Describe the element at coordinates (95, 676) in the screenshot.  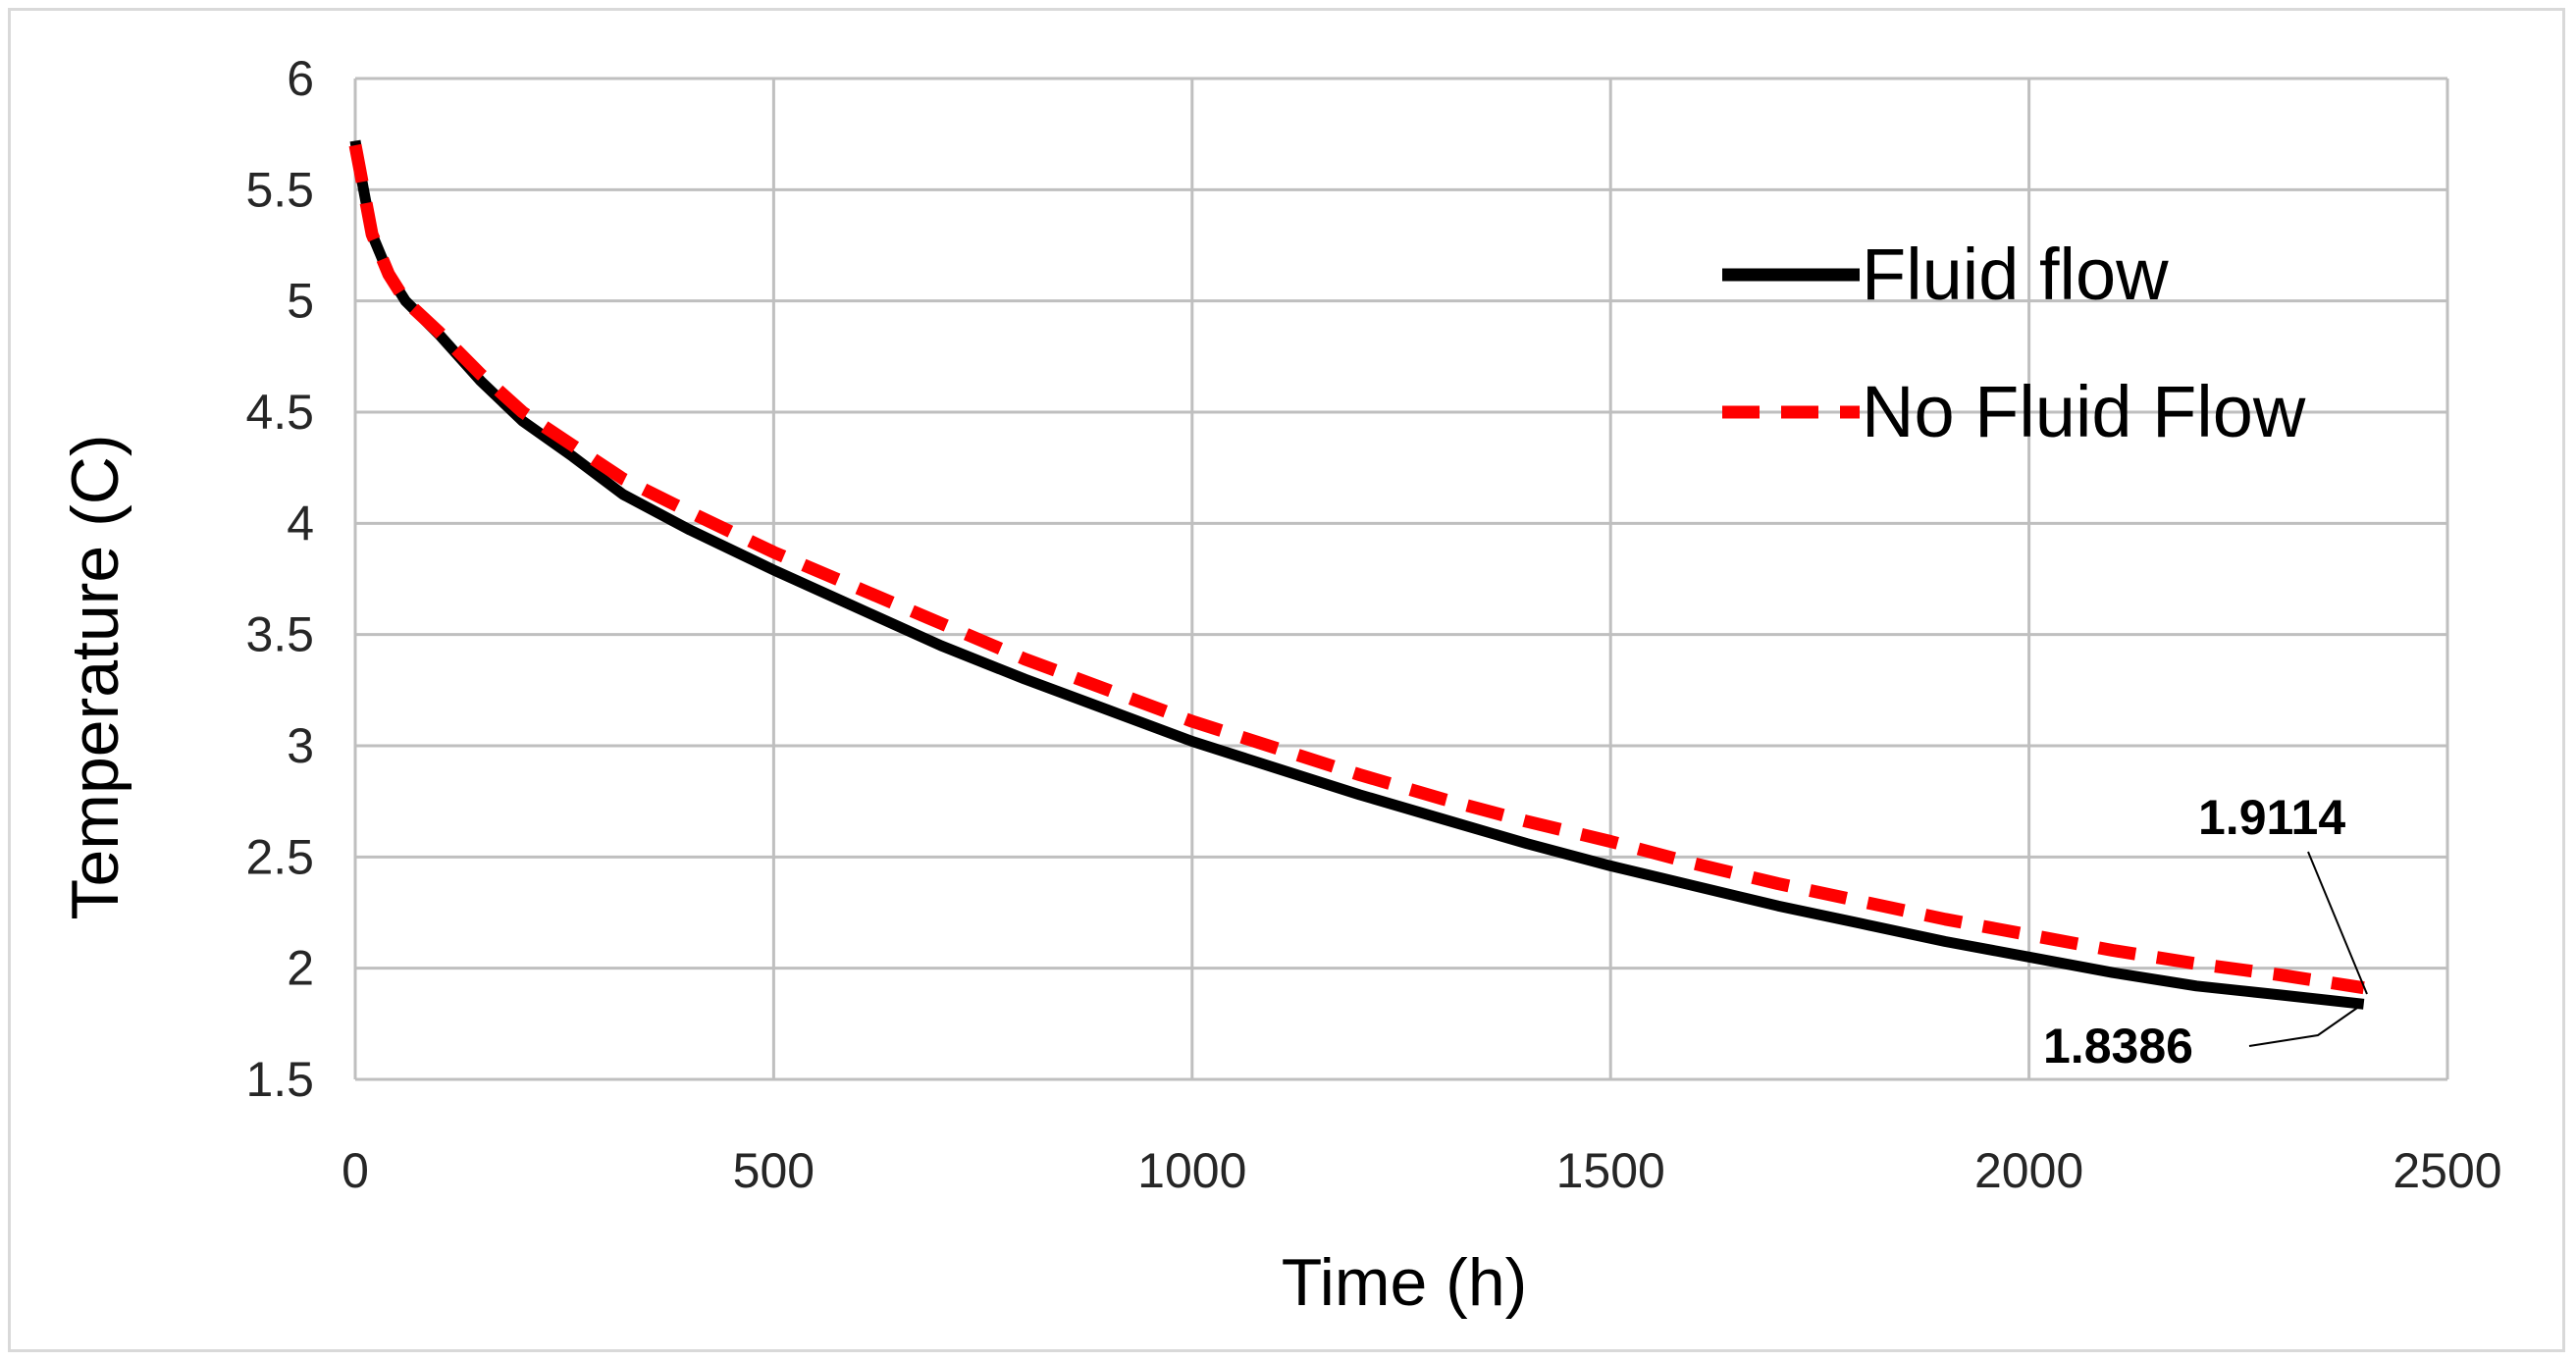
I see `y-axis-title: Temperature (C)` at that location.